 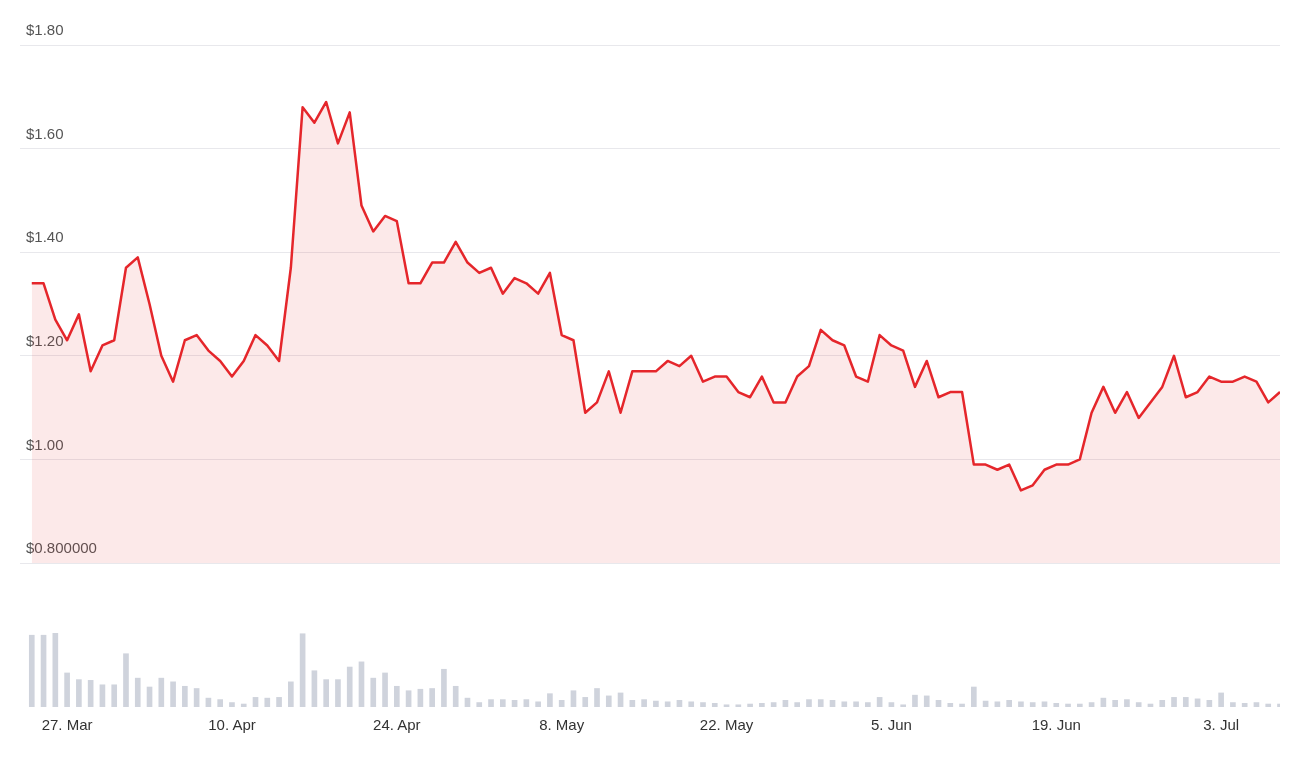 What do you see at coordinates (397, 725) in the screenshot?
I see `x-tick-label: 24. Apr` at bounding box center [397, 725].